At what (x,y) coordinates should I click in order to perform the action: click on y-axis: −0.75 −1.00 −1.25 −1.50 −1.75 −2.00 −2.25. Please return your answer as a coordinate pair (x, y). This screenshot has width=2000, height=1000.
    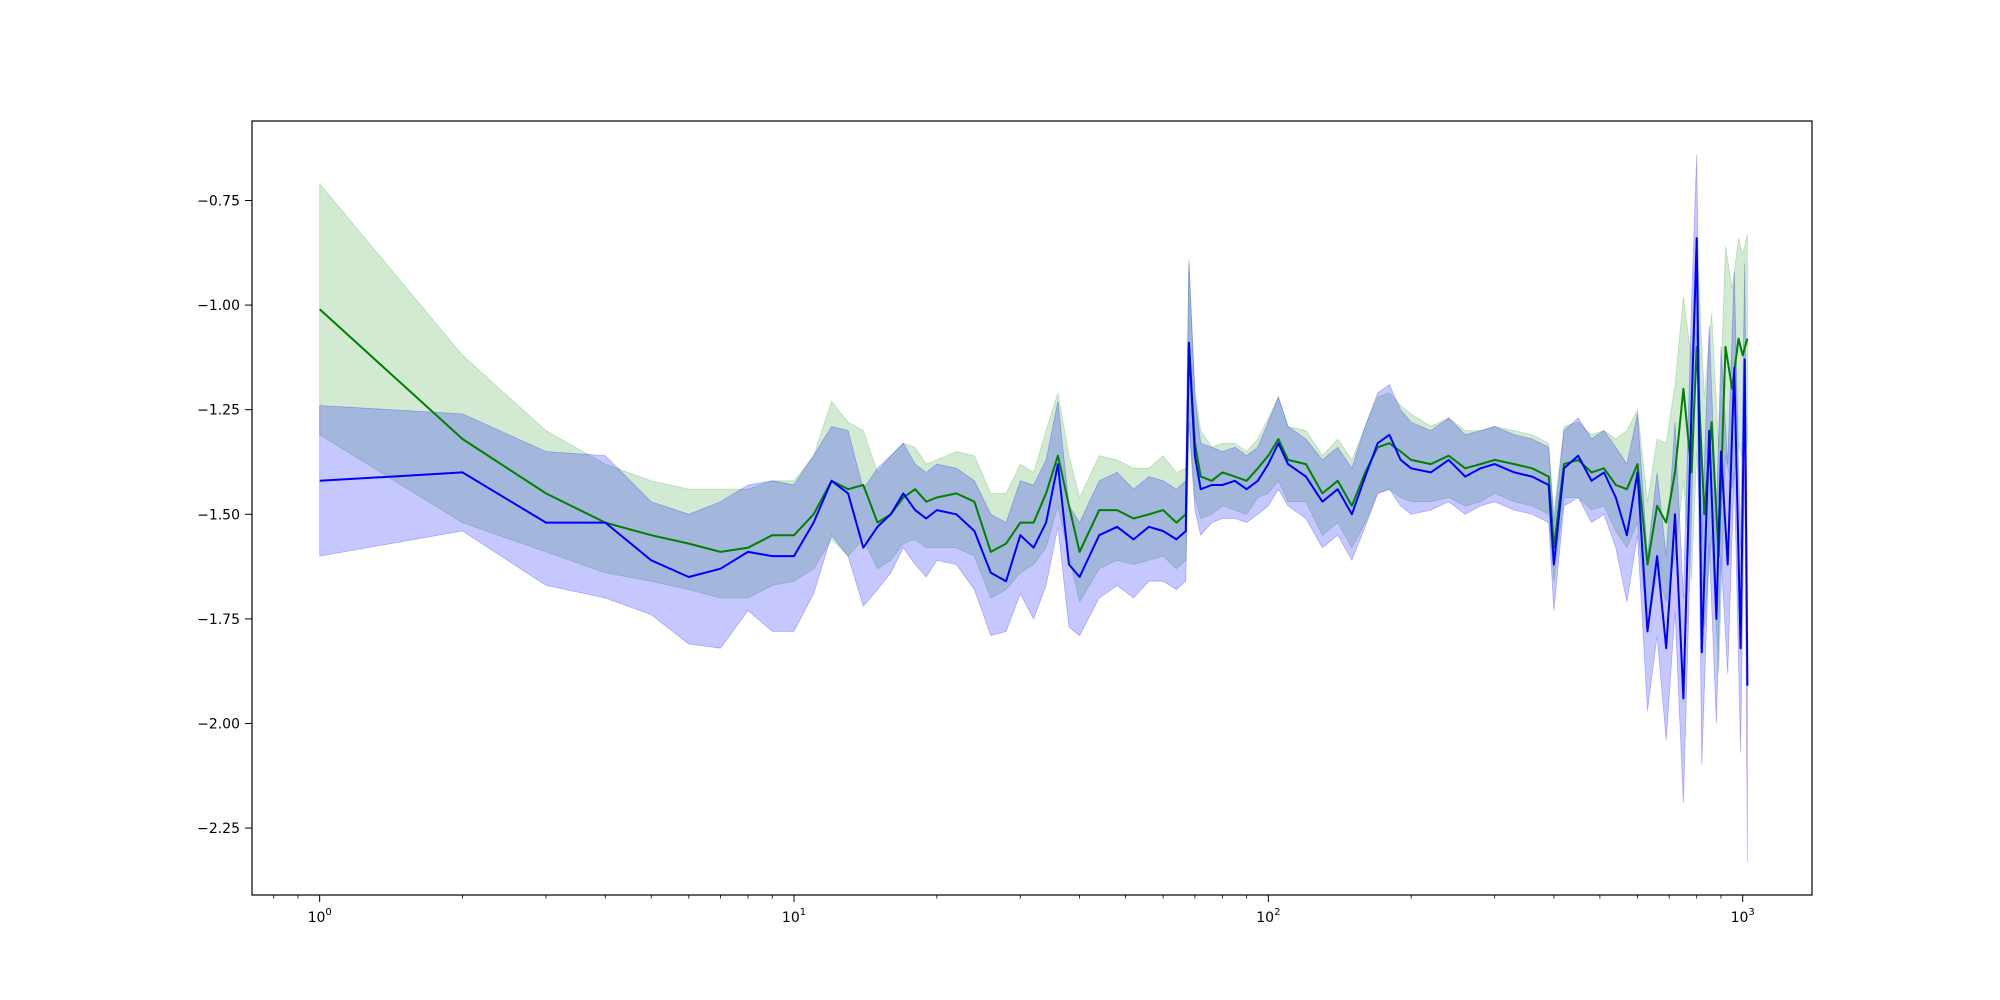
    Looking at the image, I should click on (224, 515).